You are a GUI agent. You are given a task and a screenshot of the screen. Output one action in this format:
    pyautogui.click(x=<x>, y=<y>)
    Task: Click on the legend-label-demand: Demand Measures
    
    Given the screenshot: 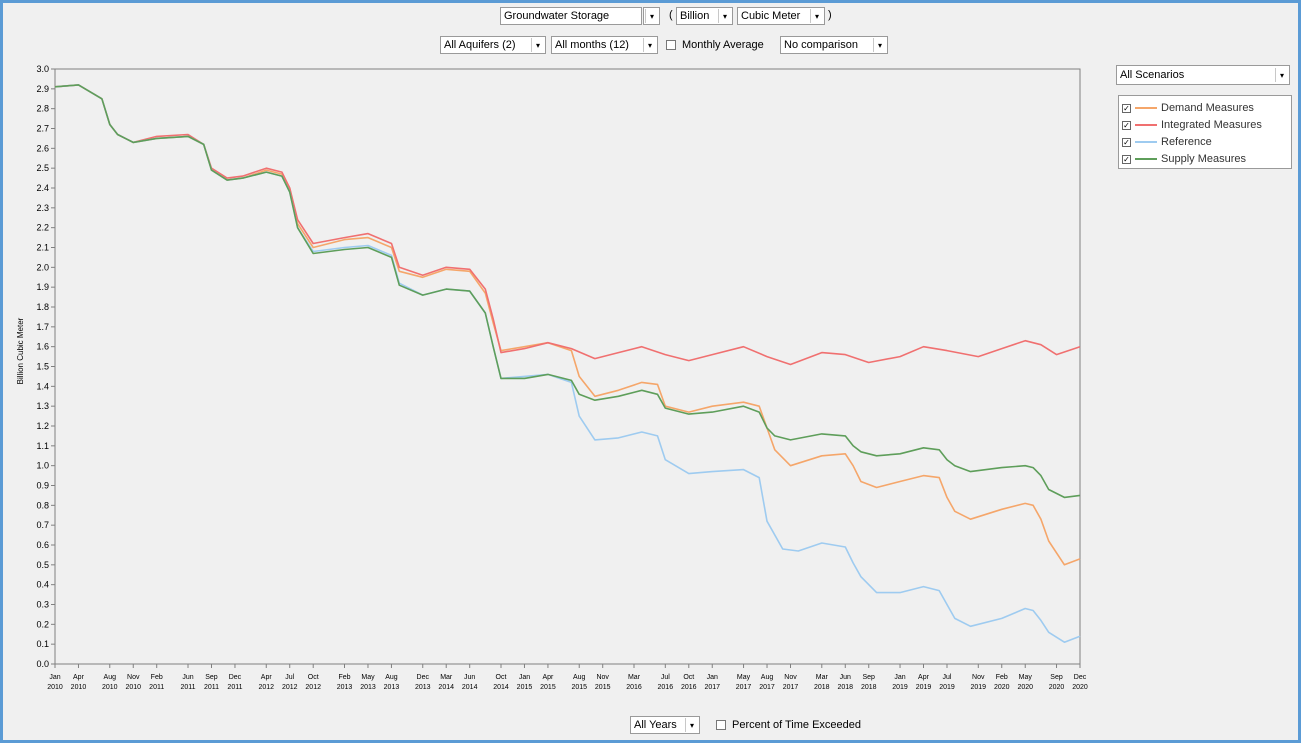 What is the action you would take?
    pyautogui.click(x=1207, y=108)
    